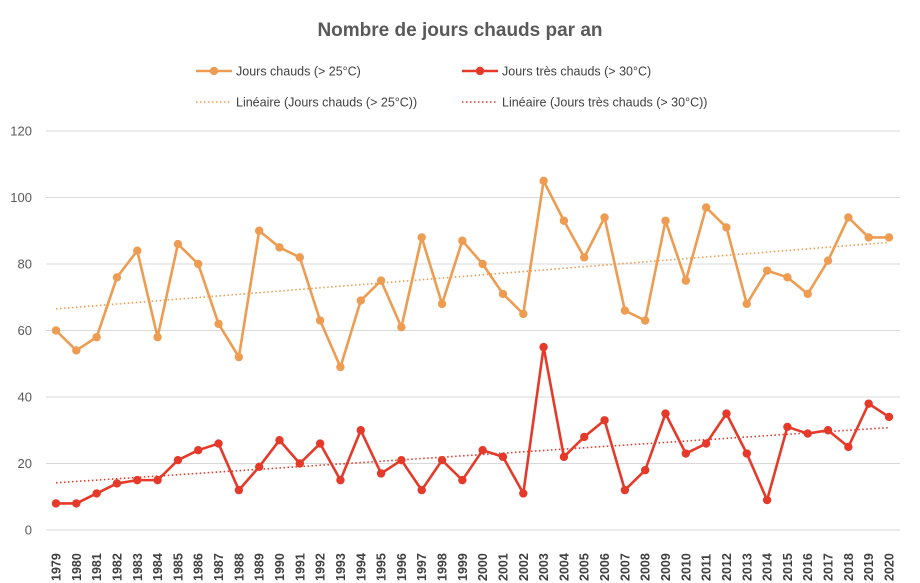  What do you see at coordinates (524, 567) in the screenshot?
I see `x-tick-label: 2002` at bounding box center [524, 567].